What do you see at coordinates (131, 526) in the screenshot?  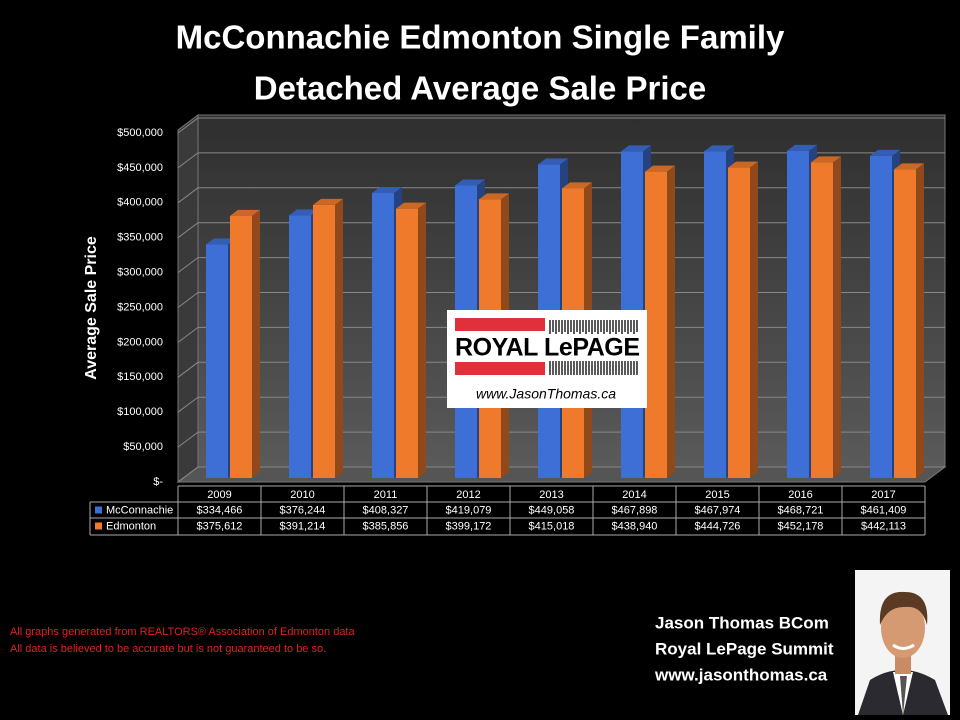 I see `legend-label: Edmonton` at bounding box center [131, 526].